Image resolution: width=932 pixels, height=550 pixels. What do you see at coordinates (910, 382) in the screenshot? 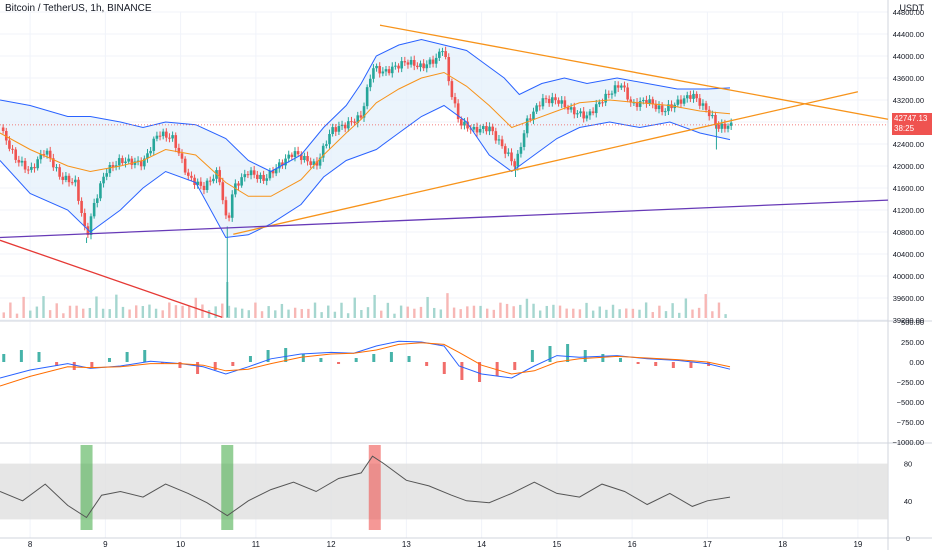
I see `macd-axis-label: −250.00` at bounding box center [910, 382].